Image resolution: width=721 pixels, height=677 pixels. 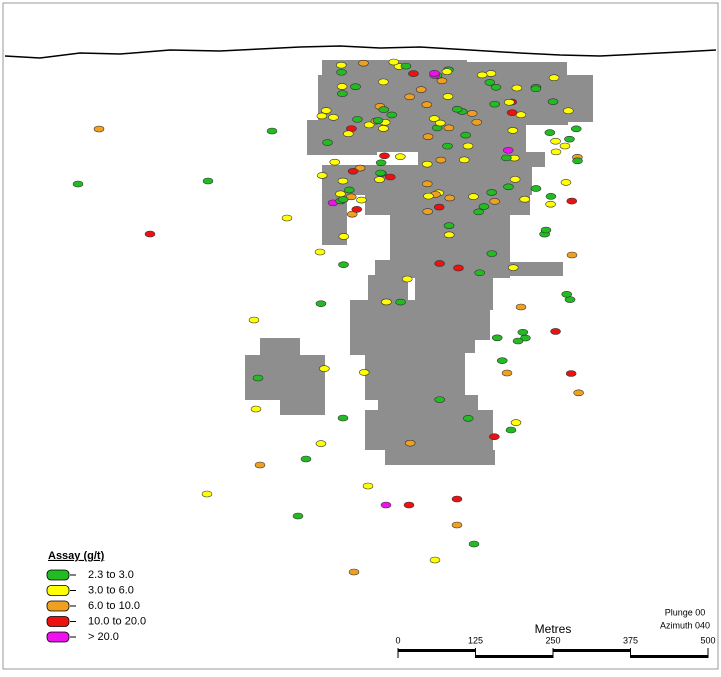 I want to click on plunge: Plunge 00, so click(x=685, y=612).